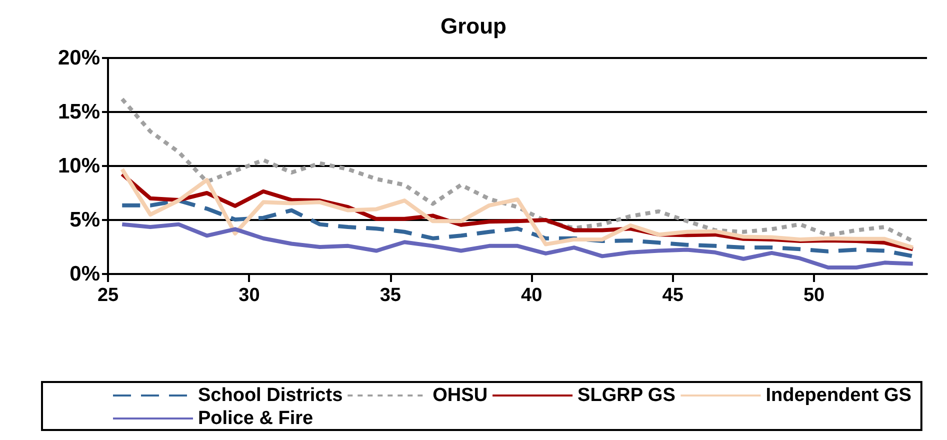 The width and height of the screenshot is (947, 440). What do you see at coordinates (627, 395) in the screenshot?
I see `legend-label: SLGRP GS` at bounding box center [627, 395].